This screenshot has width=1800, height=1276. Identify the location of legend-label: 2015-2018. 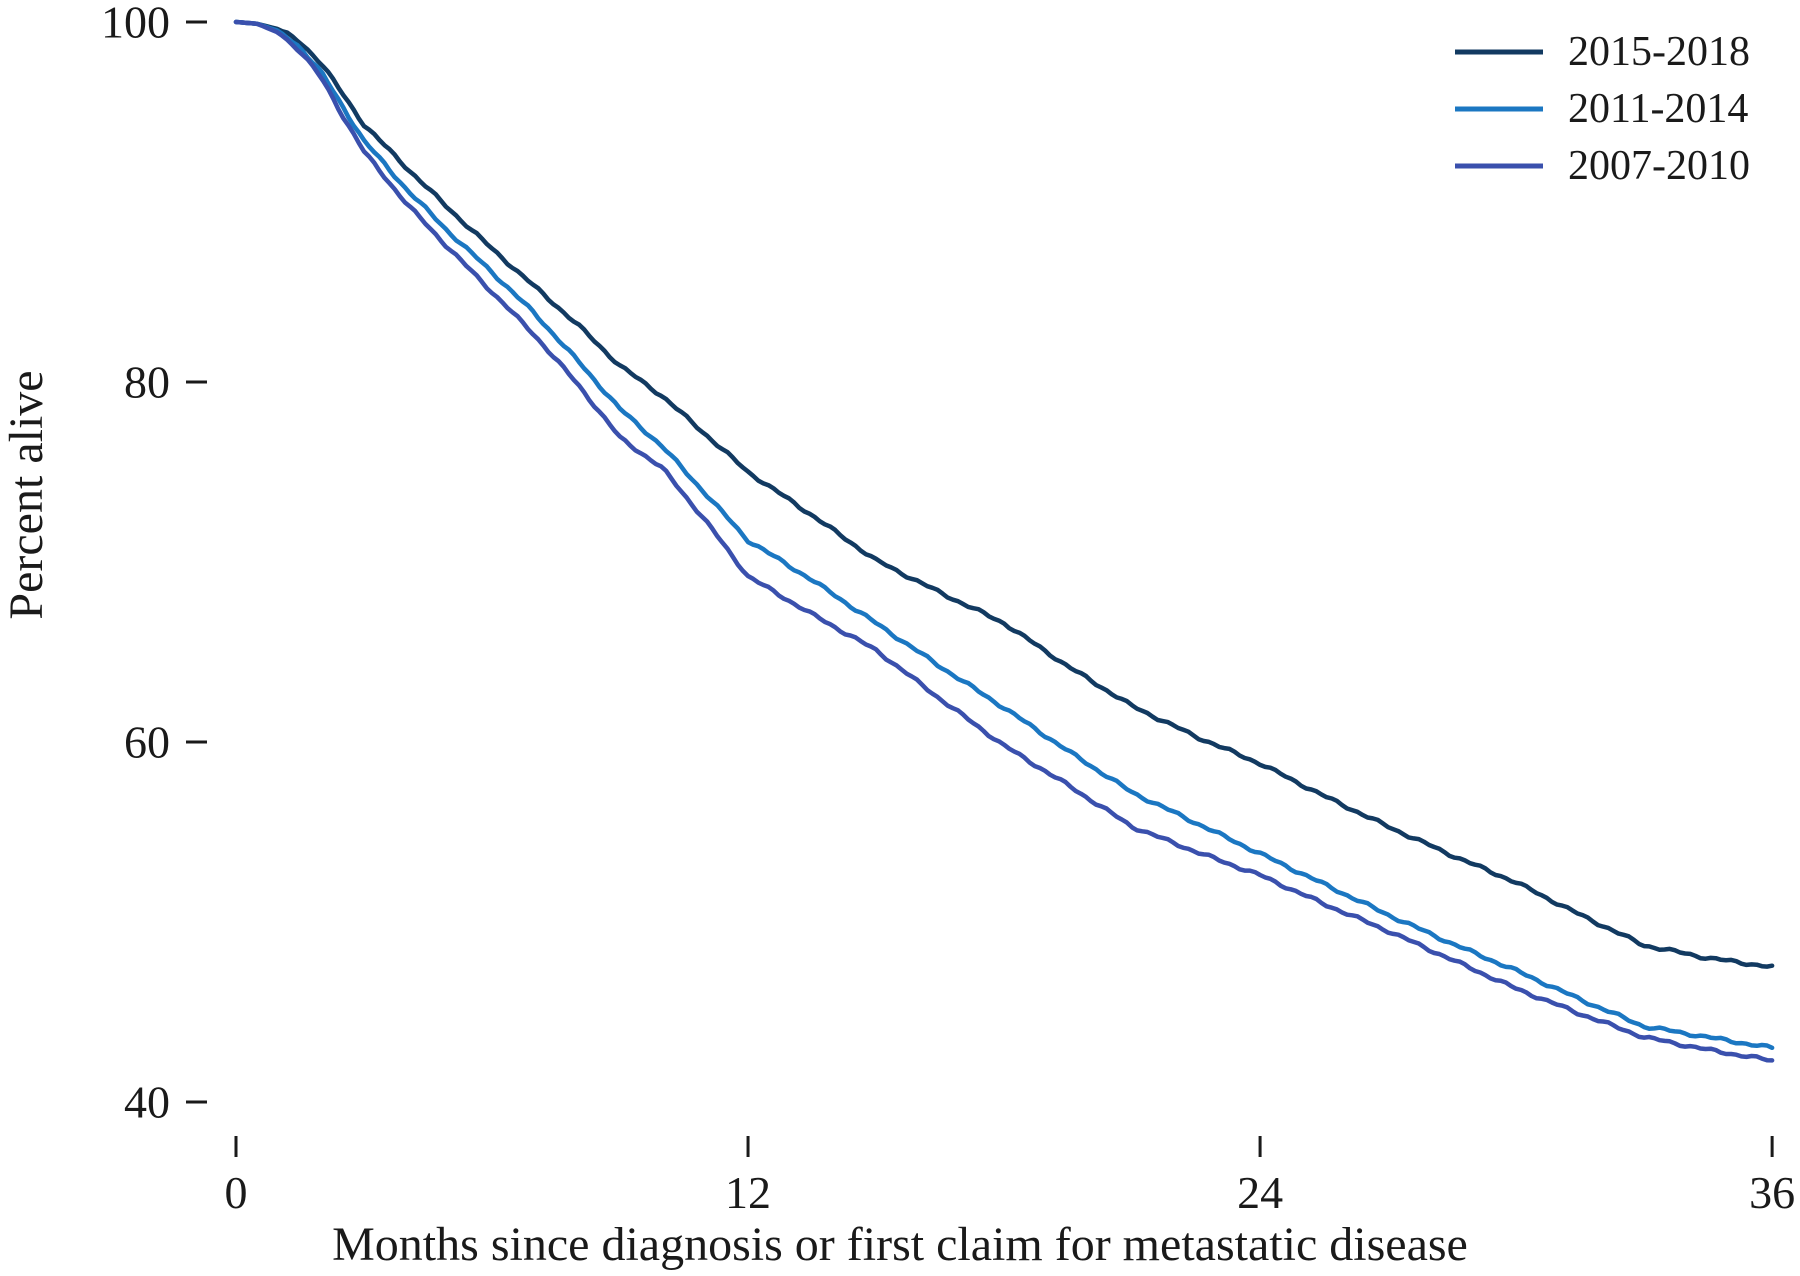
(1659, 52).